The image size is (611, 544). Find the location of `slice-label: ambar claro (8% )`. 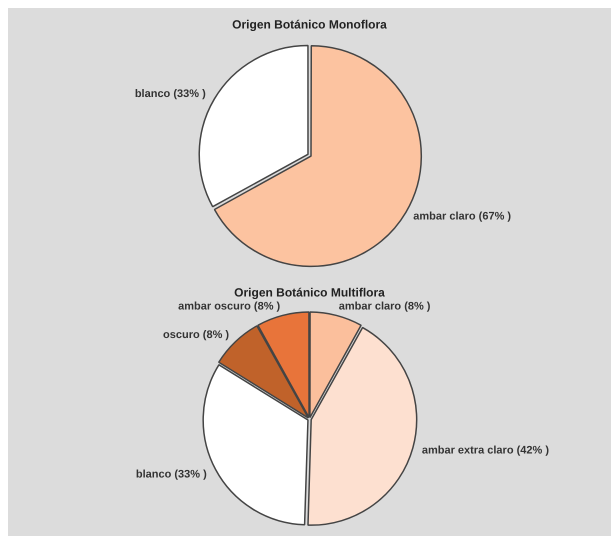

slice-label: ambar claro (8% ) is located at coordinates (384, 306).